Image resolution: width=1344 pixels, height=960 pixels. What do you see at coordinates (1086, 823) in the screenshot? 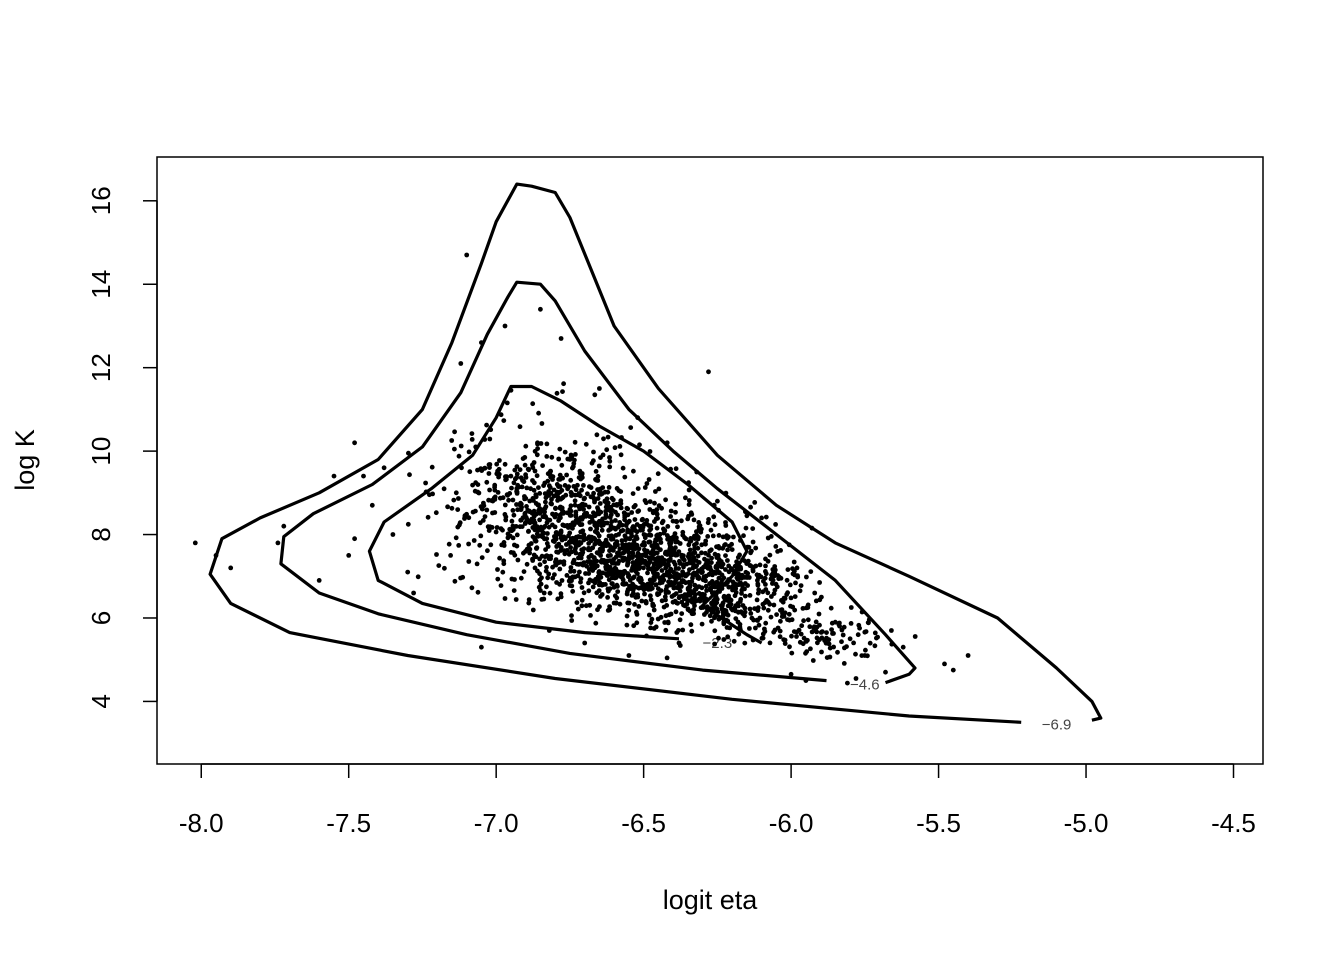
I see `x-tick-label: -5.0` at bounding box center [1086, 823].